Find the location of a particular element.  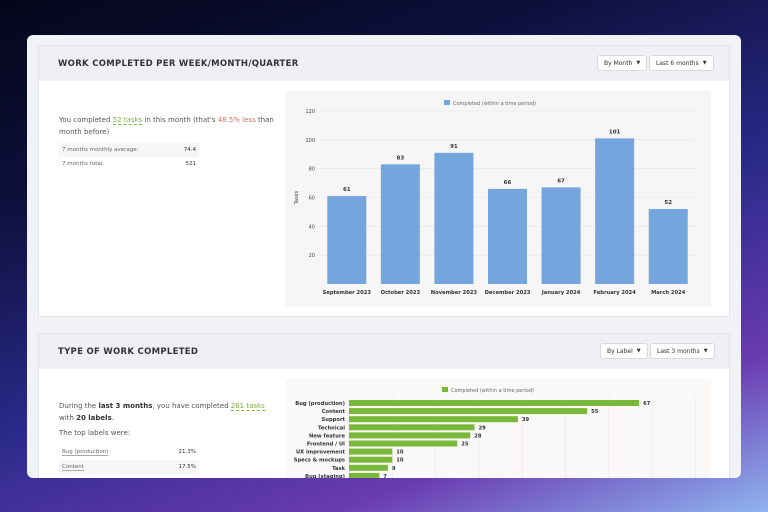

bar-value-label: 7 is located at coordinates (385, 476).